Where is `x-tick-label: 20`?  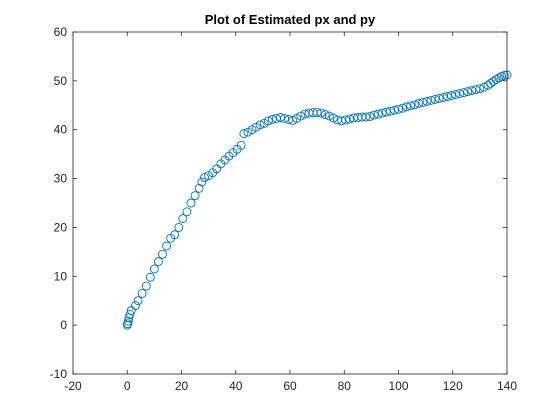
x-tick-label: 20 is located at coordinates (182, 386).